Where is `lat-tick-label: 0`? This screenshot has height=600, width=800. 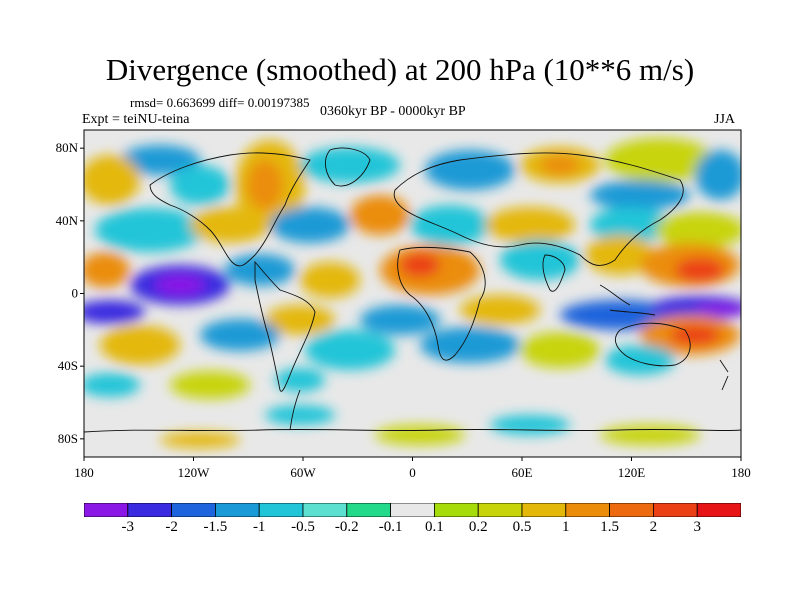 lat-tick-label: 0 is located at coordinates (75, 293).